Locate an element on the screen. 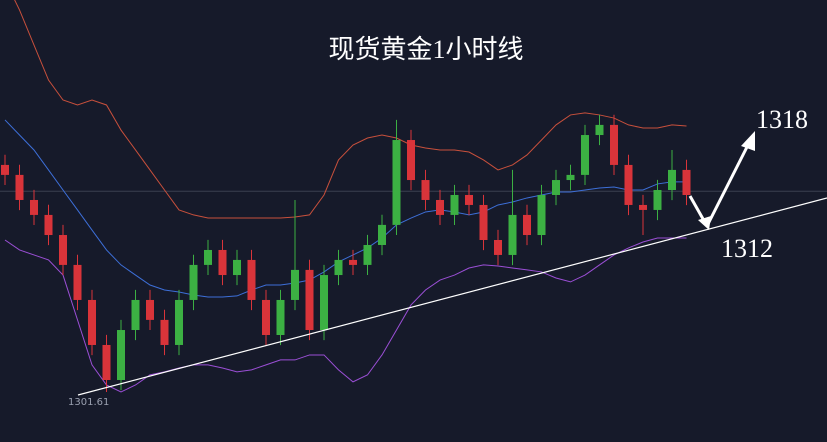  chart-title: 现货黄金1小时线 is located at coordinates (425, 49).